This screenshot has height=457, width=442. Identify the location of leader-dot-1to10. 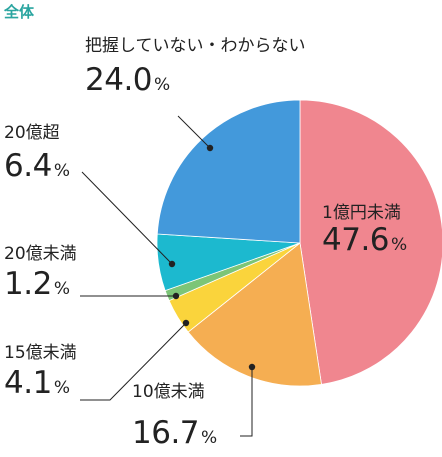
(252, 367).